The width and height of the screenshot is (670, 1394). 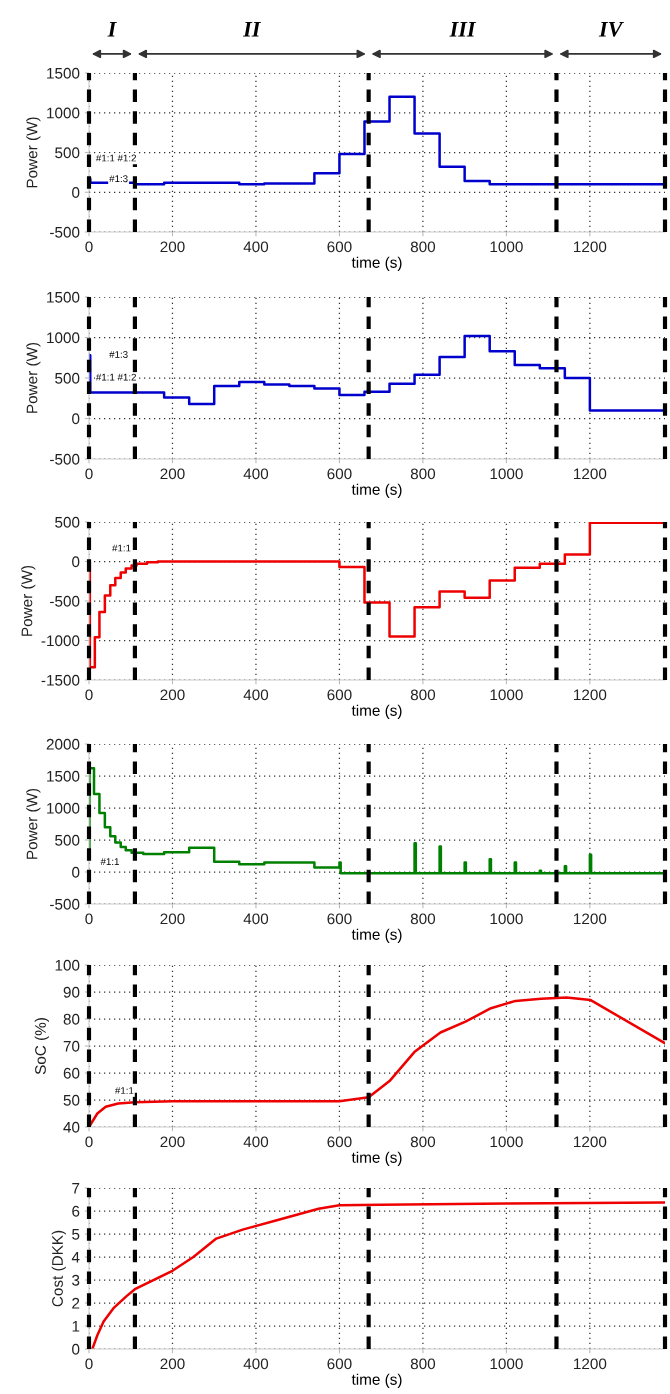 What do you see at coordinates (71, 1019) in the screenshot?
I see `y-tick-label: 80` at bounding box center [71, 1019].